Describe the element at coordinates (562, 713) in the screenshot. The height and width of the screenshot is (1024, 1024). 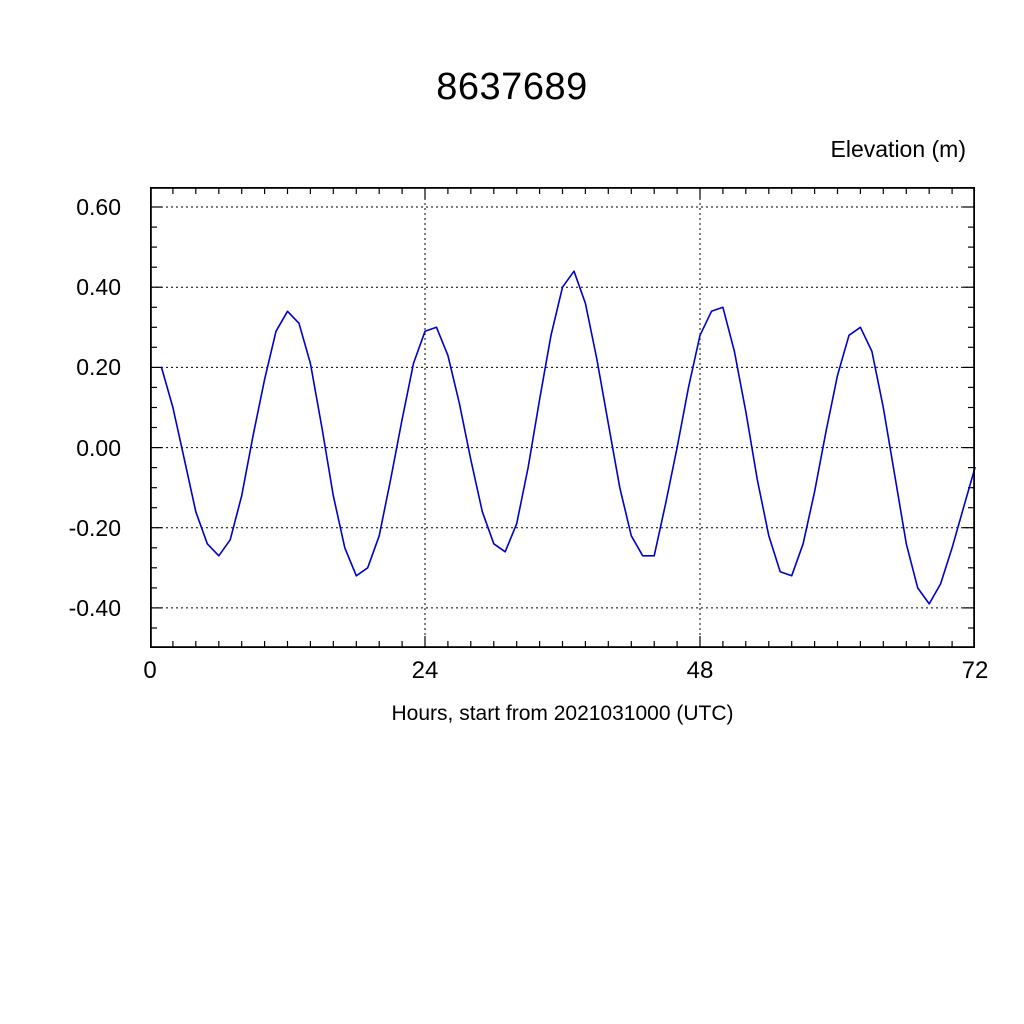
I see `x-axis-title: Hours, start from 2021031000 (UTC)` at that location.